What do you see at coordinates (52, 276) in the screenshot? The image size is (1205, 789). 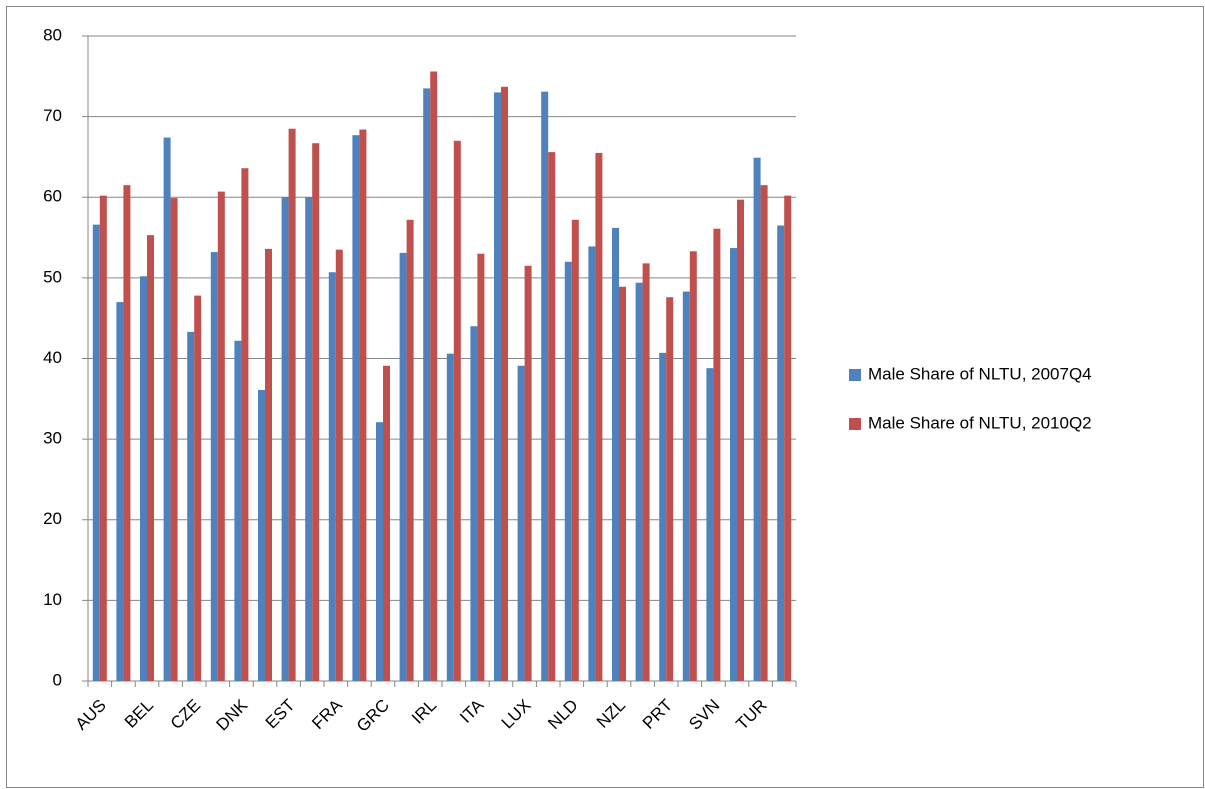 I see `y-tick-label: 50` at bounding box center [52, 276].